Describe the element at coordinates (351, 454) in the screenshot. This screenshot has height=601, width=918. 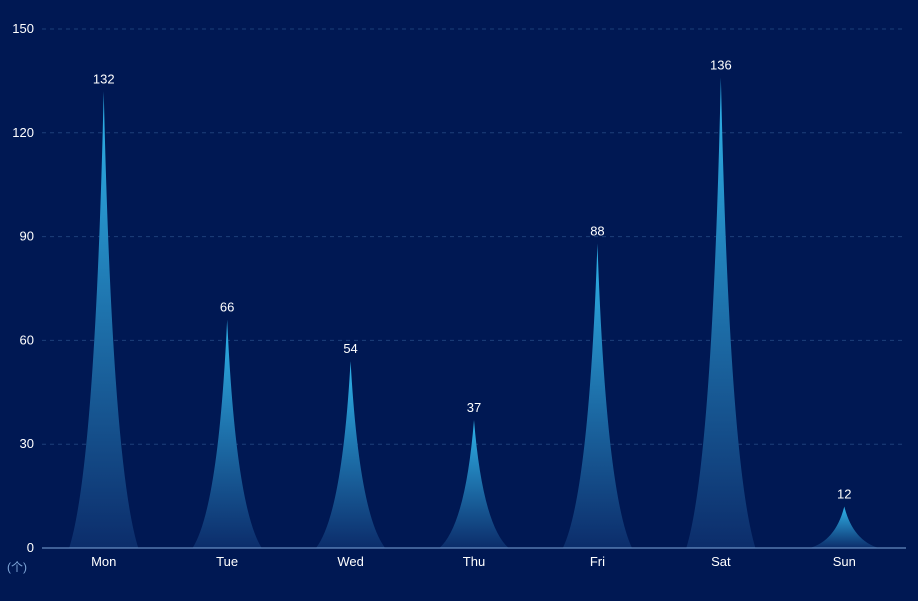
I see `bar-wed` at that location.